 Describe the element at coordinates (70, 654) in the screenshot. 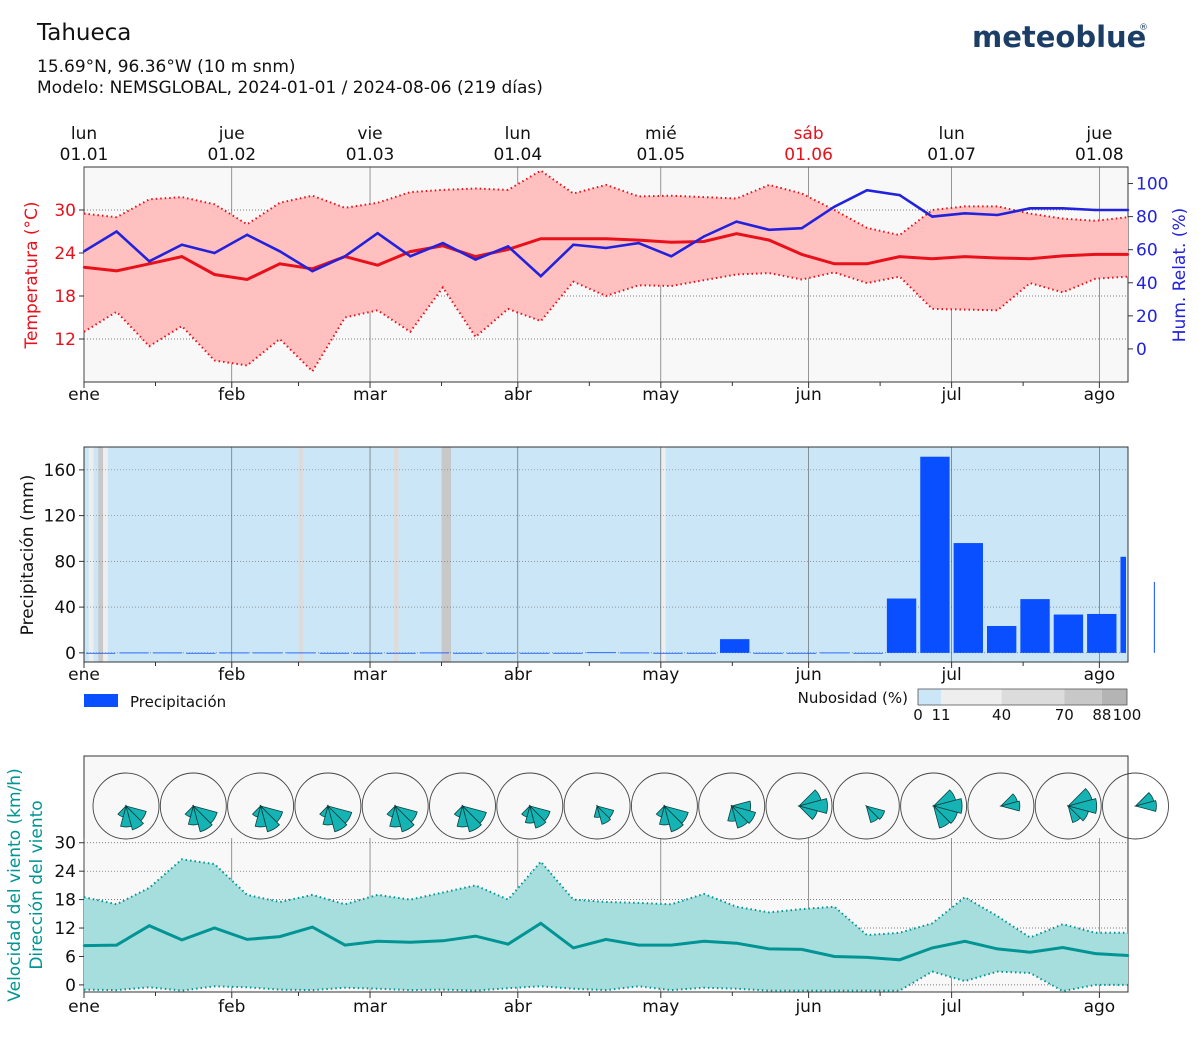

I see `precip-ytick-label: 0` at that location.